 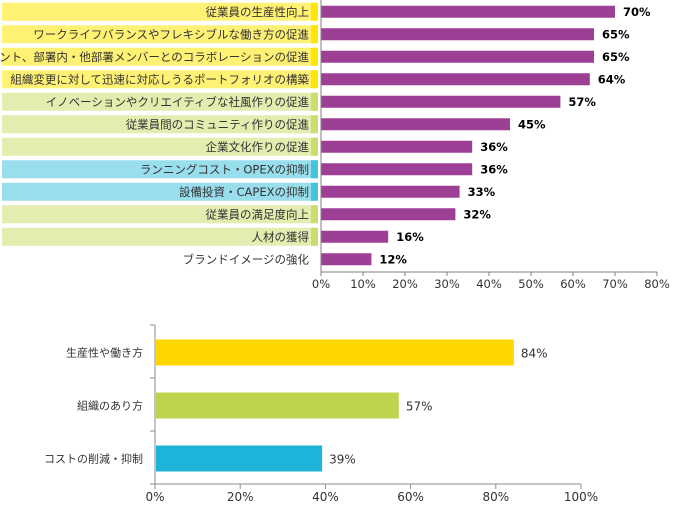 What do you see at coordinates (612, 79) in the screenshot?
I see `value-label: 64%` at bounding box center [612, 79].